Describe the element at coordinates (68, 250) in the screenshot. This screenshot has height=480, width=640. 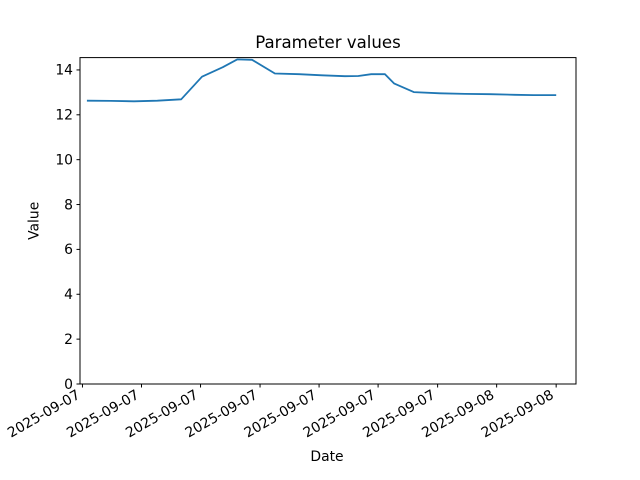
I see `y-tick-label: 6` at that location.